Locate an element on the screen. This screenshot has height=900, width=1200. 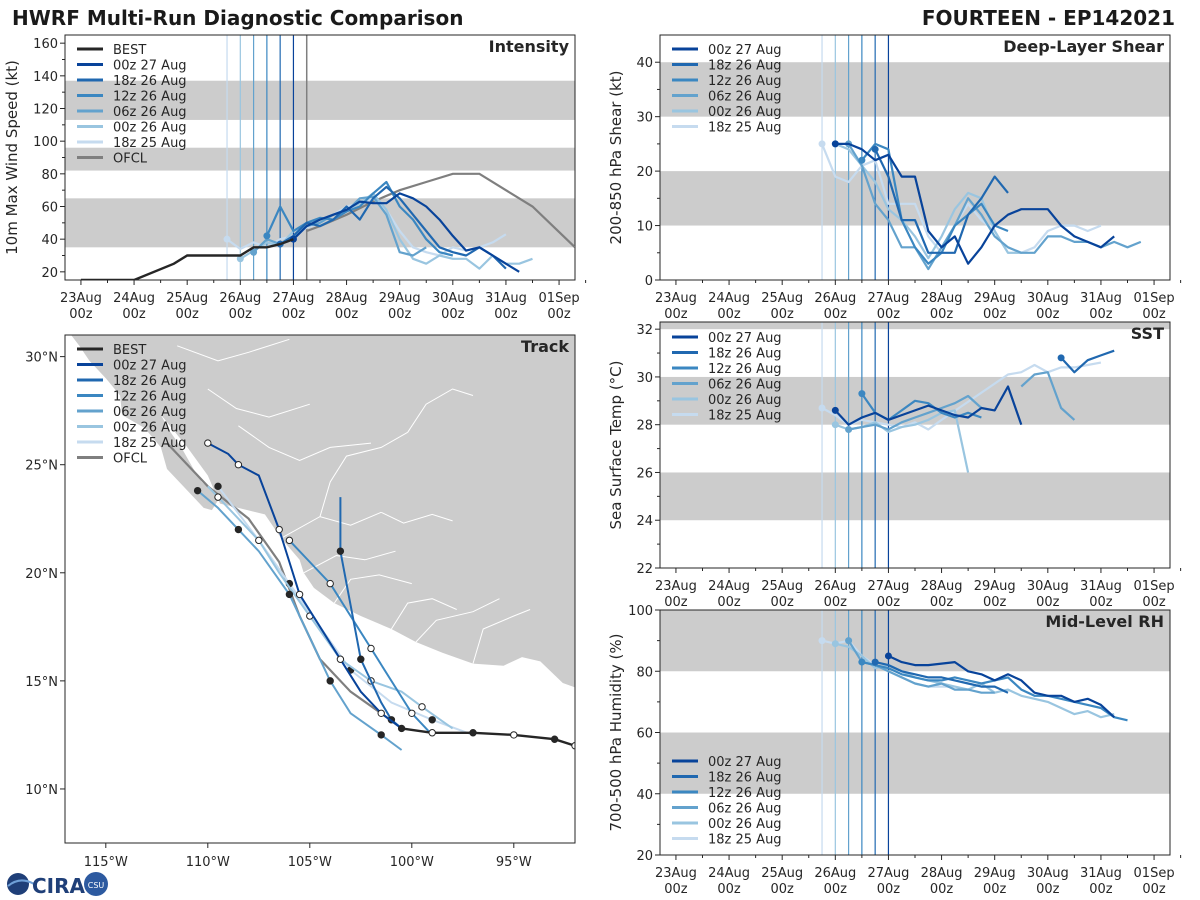
y-tick-label: 60 is located at coordinates (644, 734).